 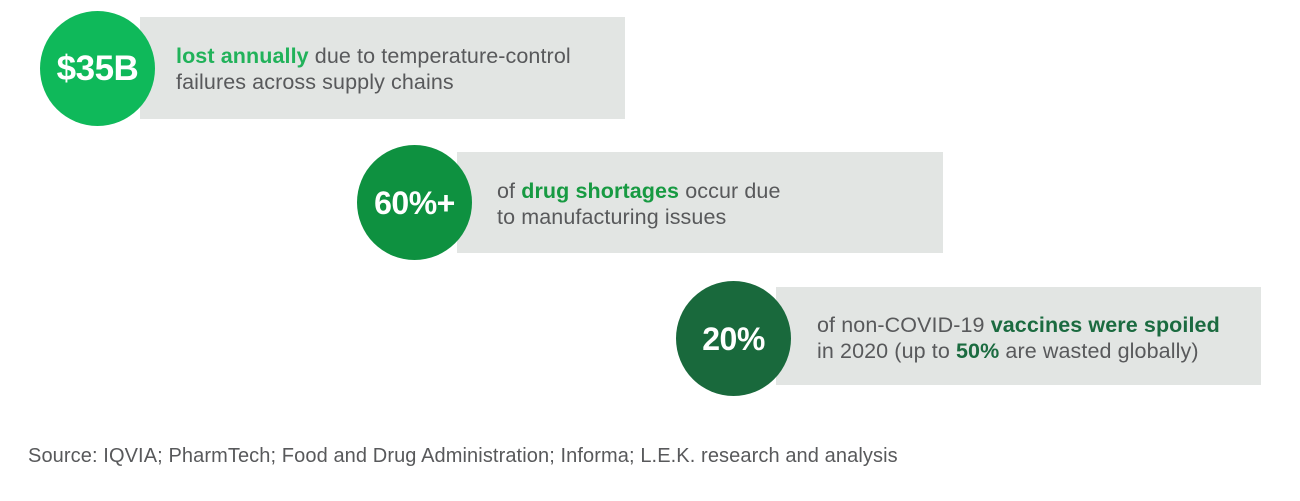 What do you see at coordinates (439, 56) in the screenshot?
I see `stat-text-1-line-1-rest: due to temperature-control` at bounding box center [439, 56].